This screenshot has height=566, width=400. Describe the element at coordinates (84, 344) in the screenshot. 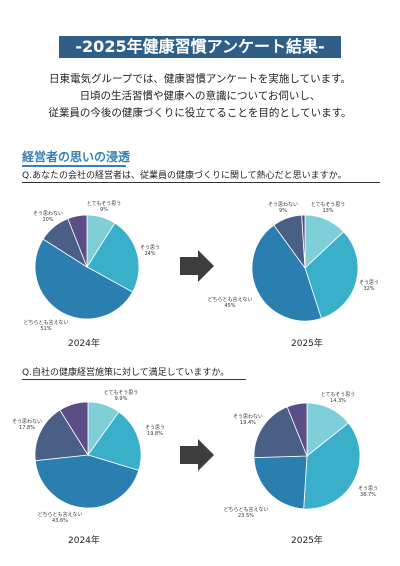

I see `year-label-q1-2024: 2024年` at that location.